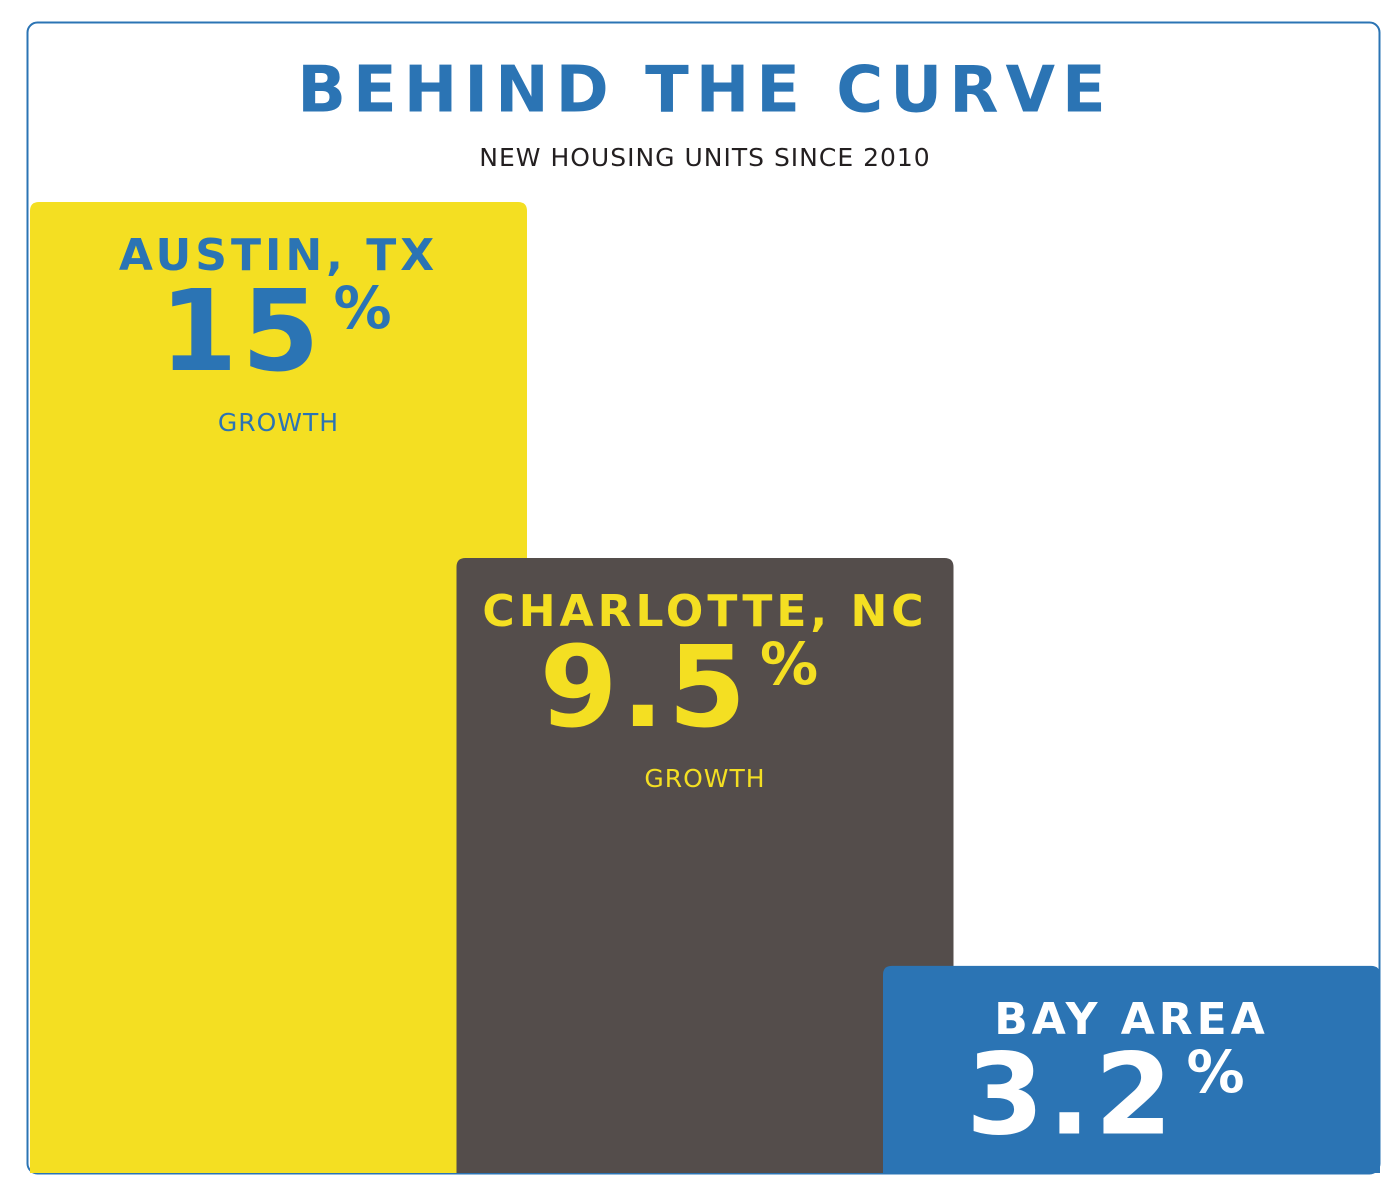 This screenshot has width=1394, height=1192. Describe the element at coordinates (1131, 1019) in the screenshot. I see `category-label: BAY AREA` at that location.